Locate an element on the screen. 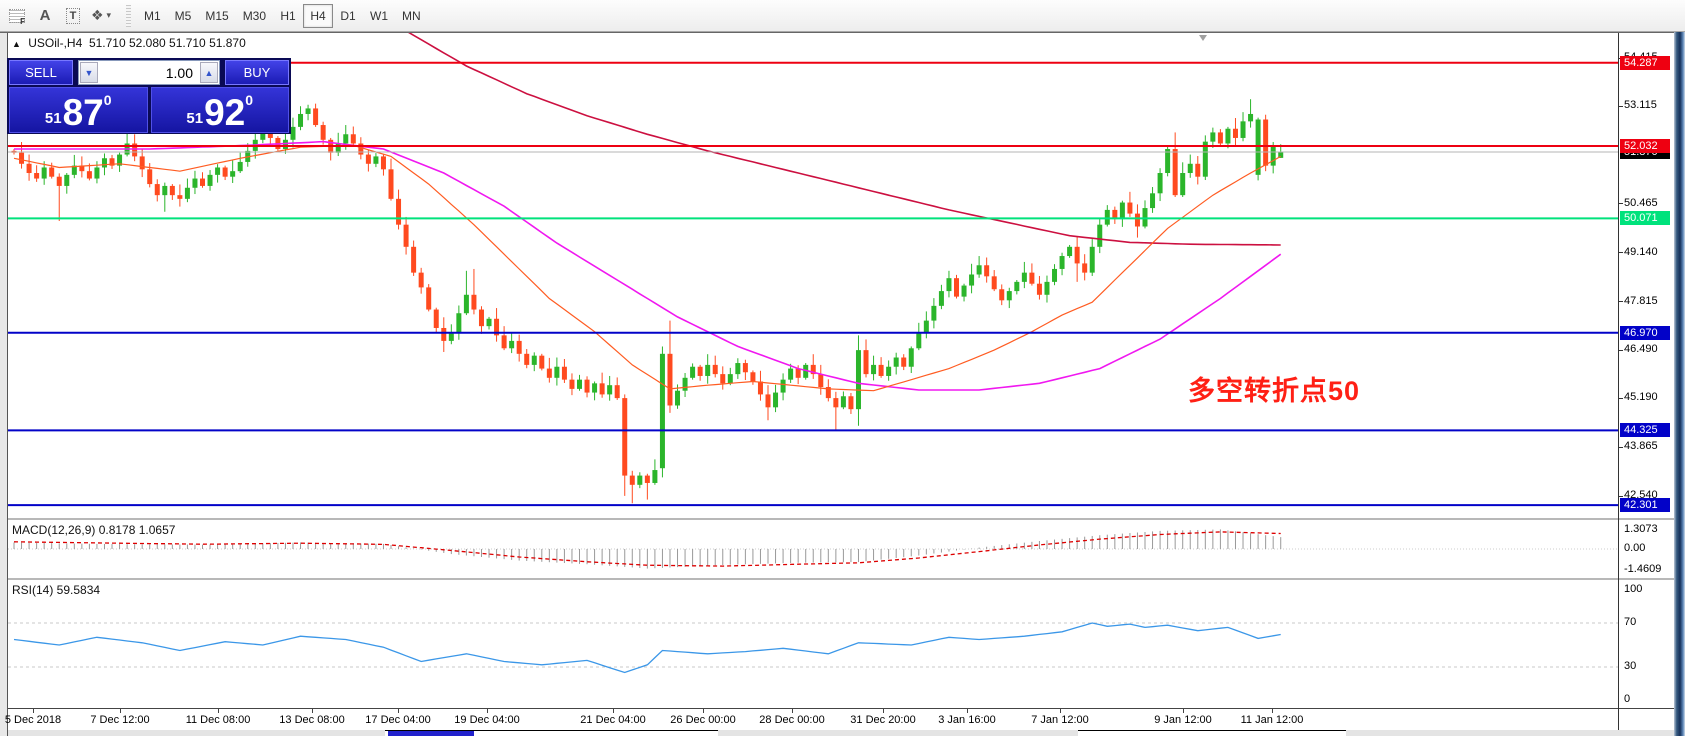 The width and height of the screenshot is (1685, 736). timeframe-button-h4: H4 is located at coordinates (318, 15).